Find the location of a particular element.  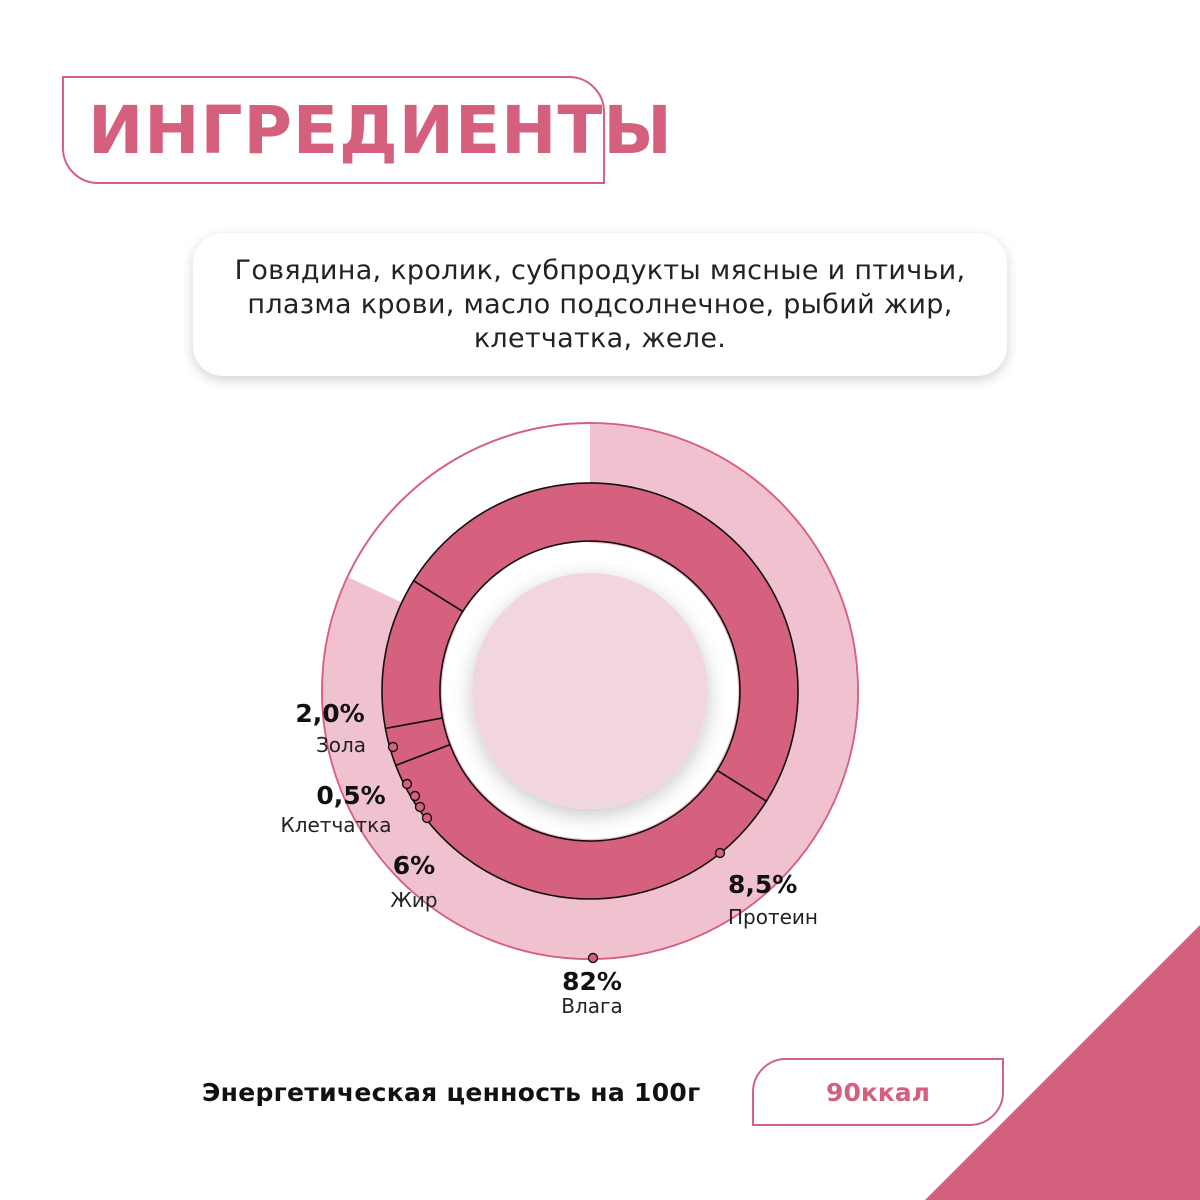

data-label-3: 6% is located at coordinates (414, 865).